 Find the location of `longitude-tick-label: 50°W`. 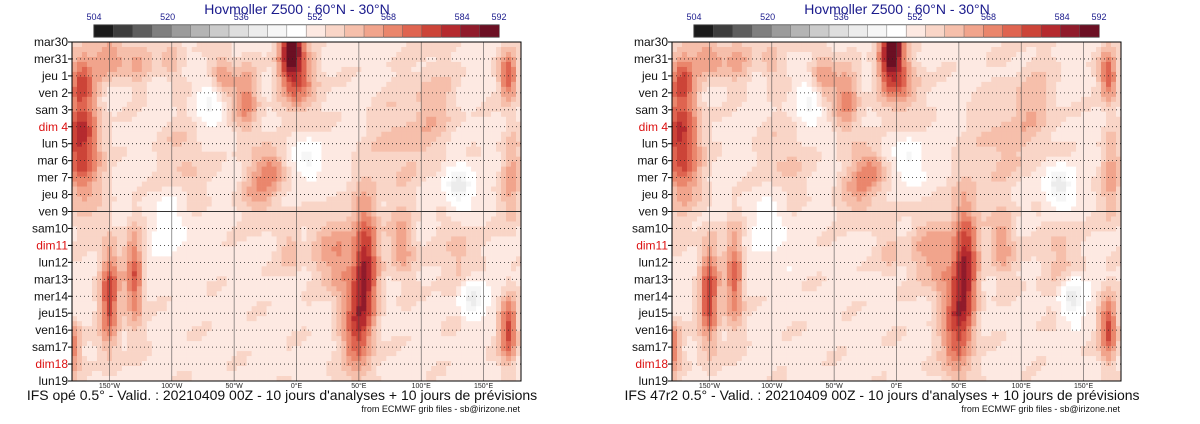

longitude-tick-label: 50°W is located at coordinates (835, 386).